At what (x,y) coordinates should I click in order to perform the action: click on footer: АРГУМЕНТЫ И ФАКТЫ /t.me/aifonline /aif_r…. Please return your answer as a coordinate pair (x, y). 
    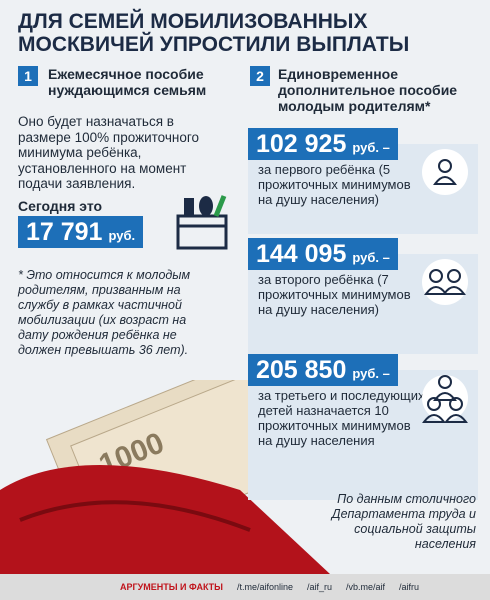
    Looking at the image, I should click on (245, 587).